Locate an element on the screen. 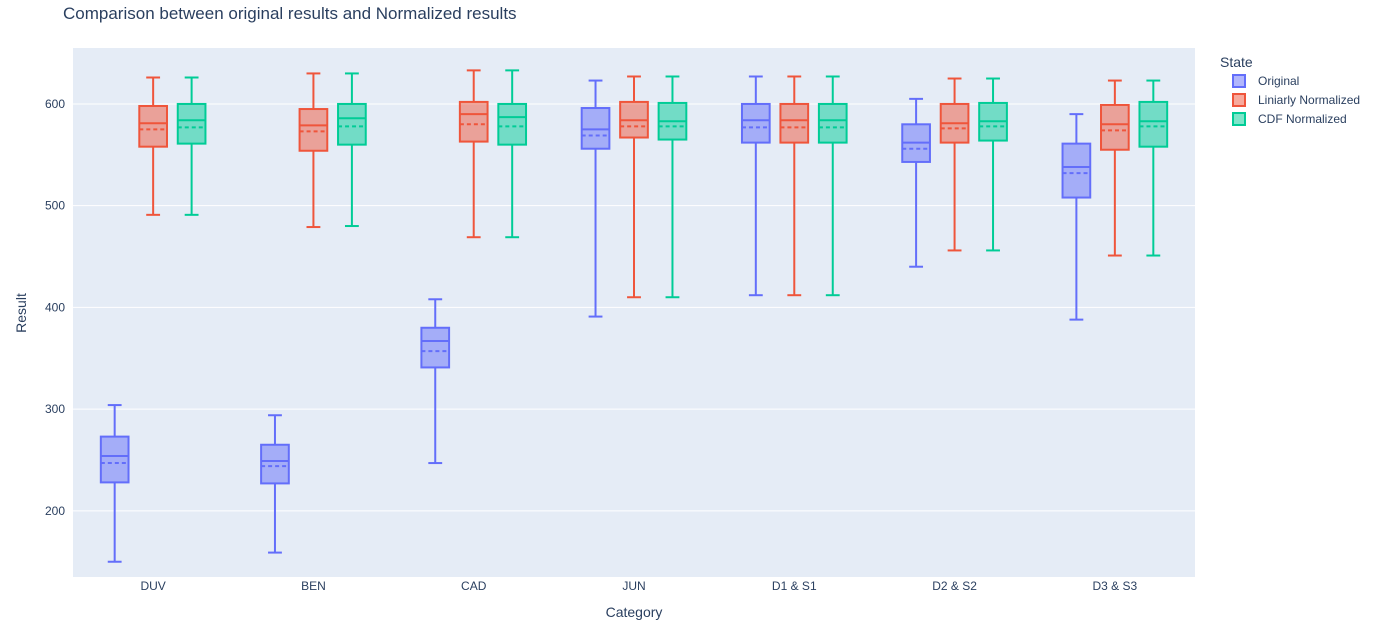 The height and width of the screenshot is (629, 1385). legend-item: Liniarly Normalized is located at coordinates (1296, 100).